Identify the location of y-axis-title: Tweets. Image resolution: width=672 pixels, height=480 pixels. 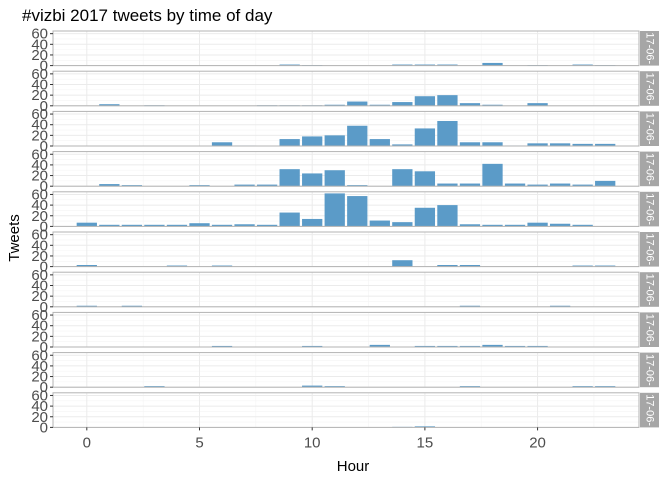
(14, 238).